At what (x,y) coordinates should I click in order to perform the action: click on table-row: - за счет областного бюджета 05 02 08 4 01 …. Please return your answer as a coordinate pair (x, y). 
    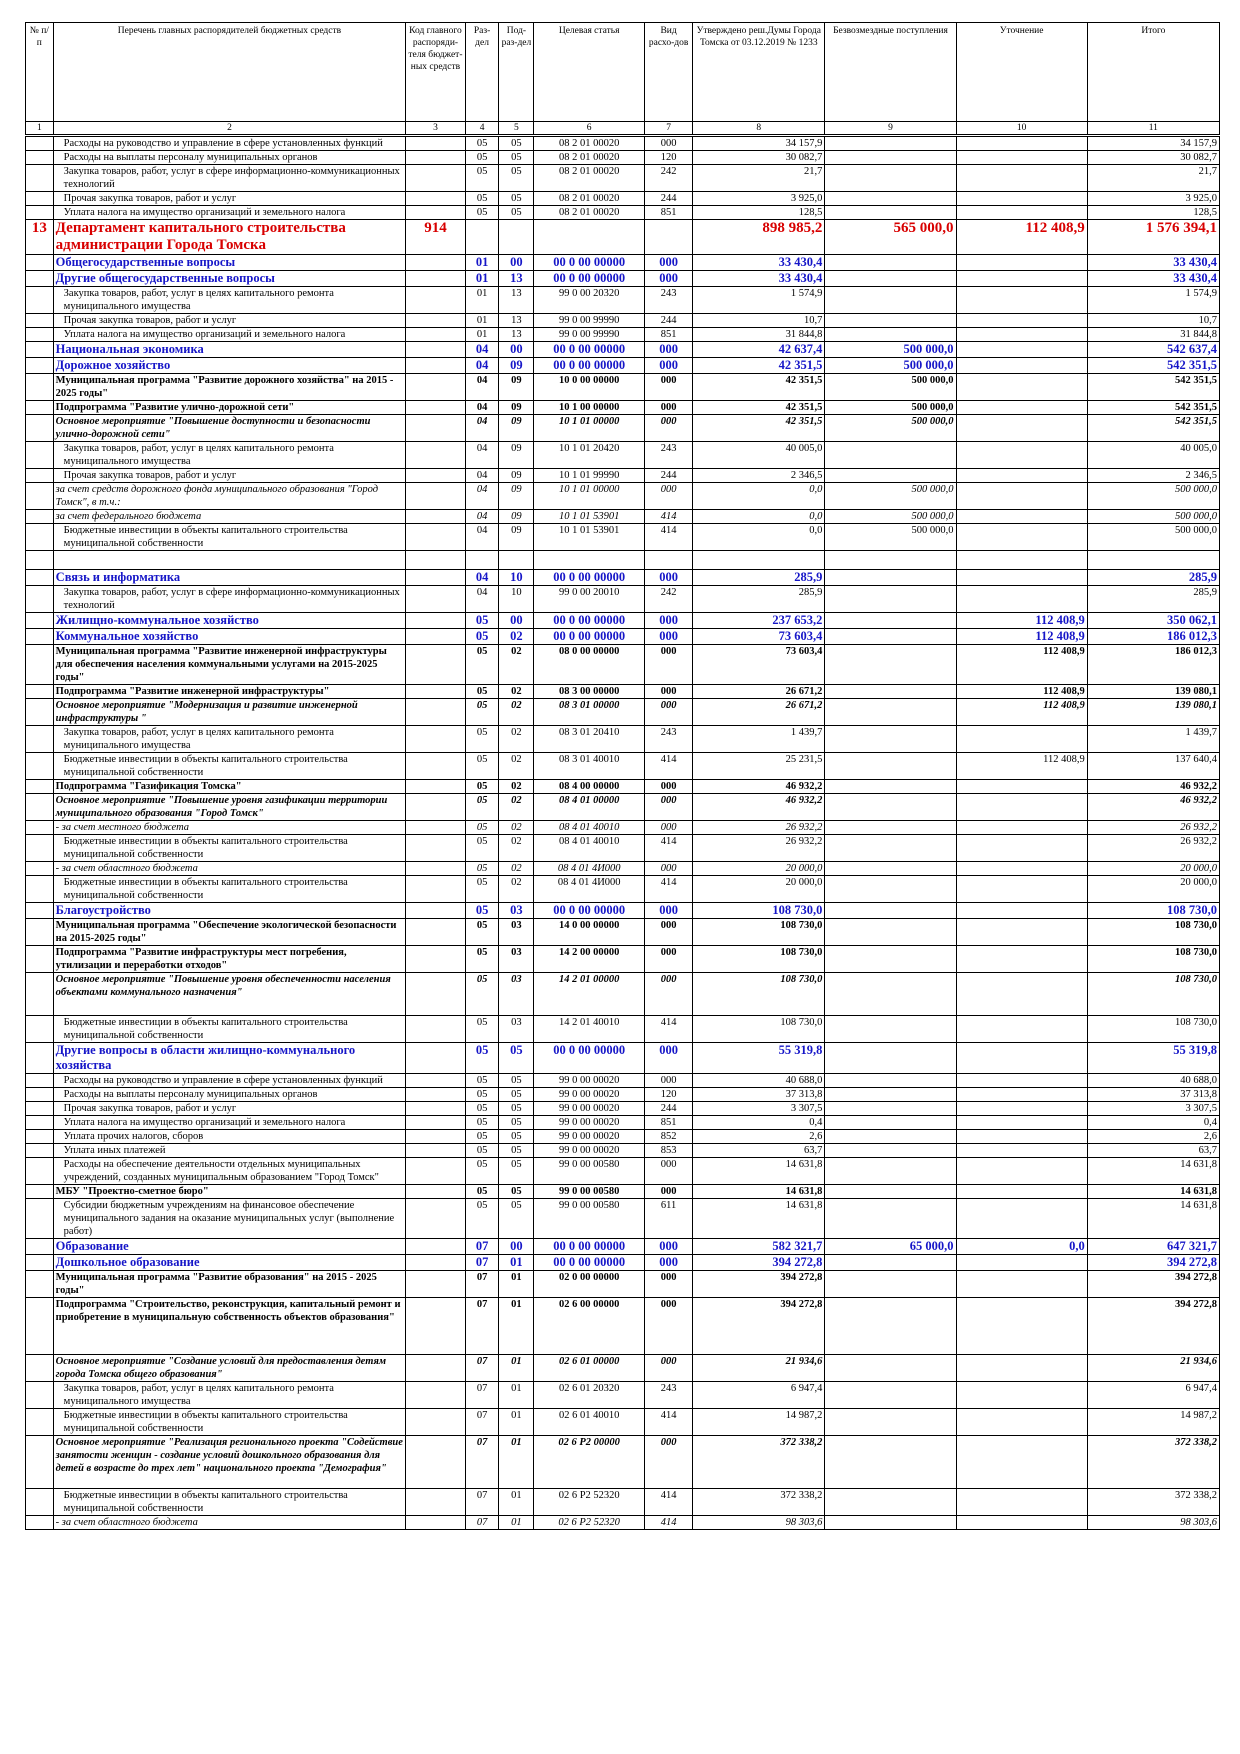
    Looking at the image, I should click on (623, 868).